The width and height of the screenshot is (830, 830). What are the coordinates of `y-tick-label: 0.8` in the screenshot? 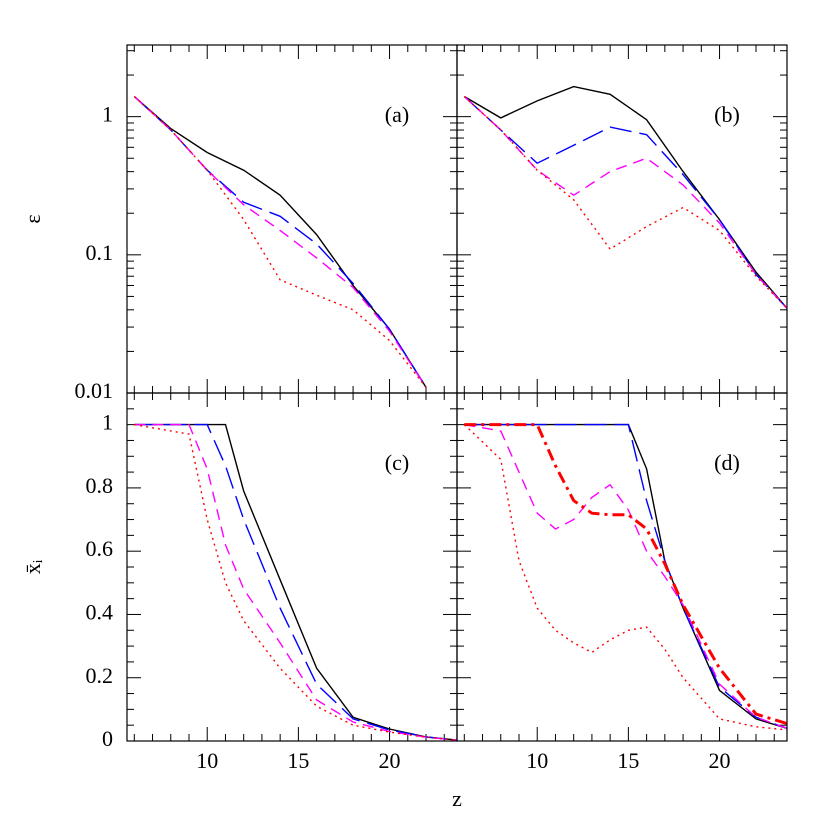 It's located at (100, 485).